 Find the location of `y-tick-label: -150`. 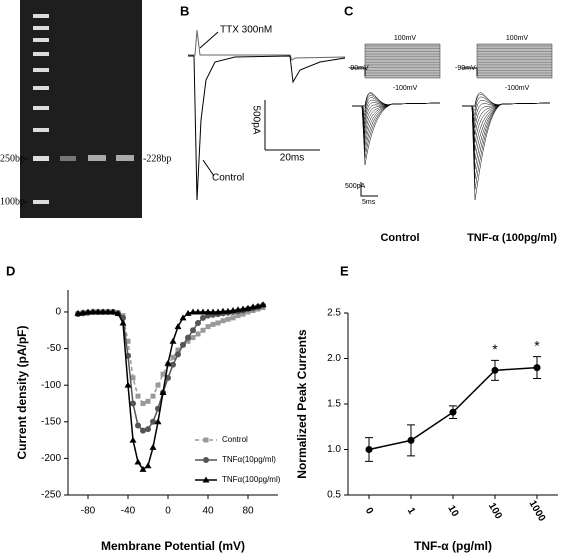

y-tick-label: -150 is located at coordinates (51, 421).